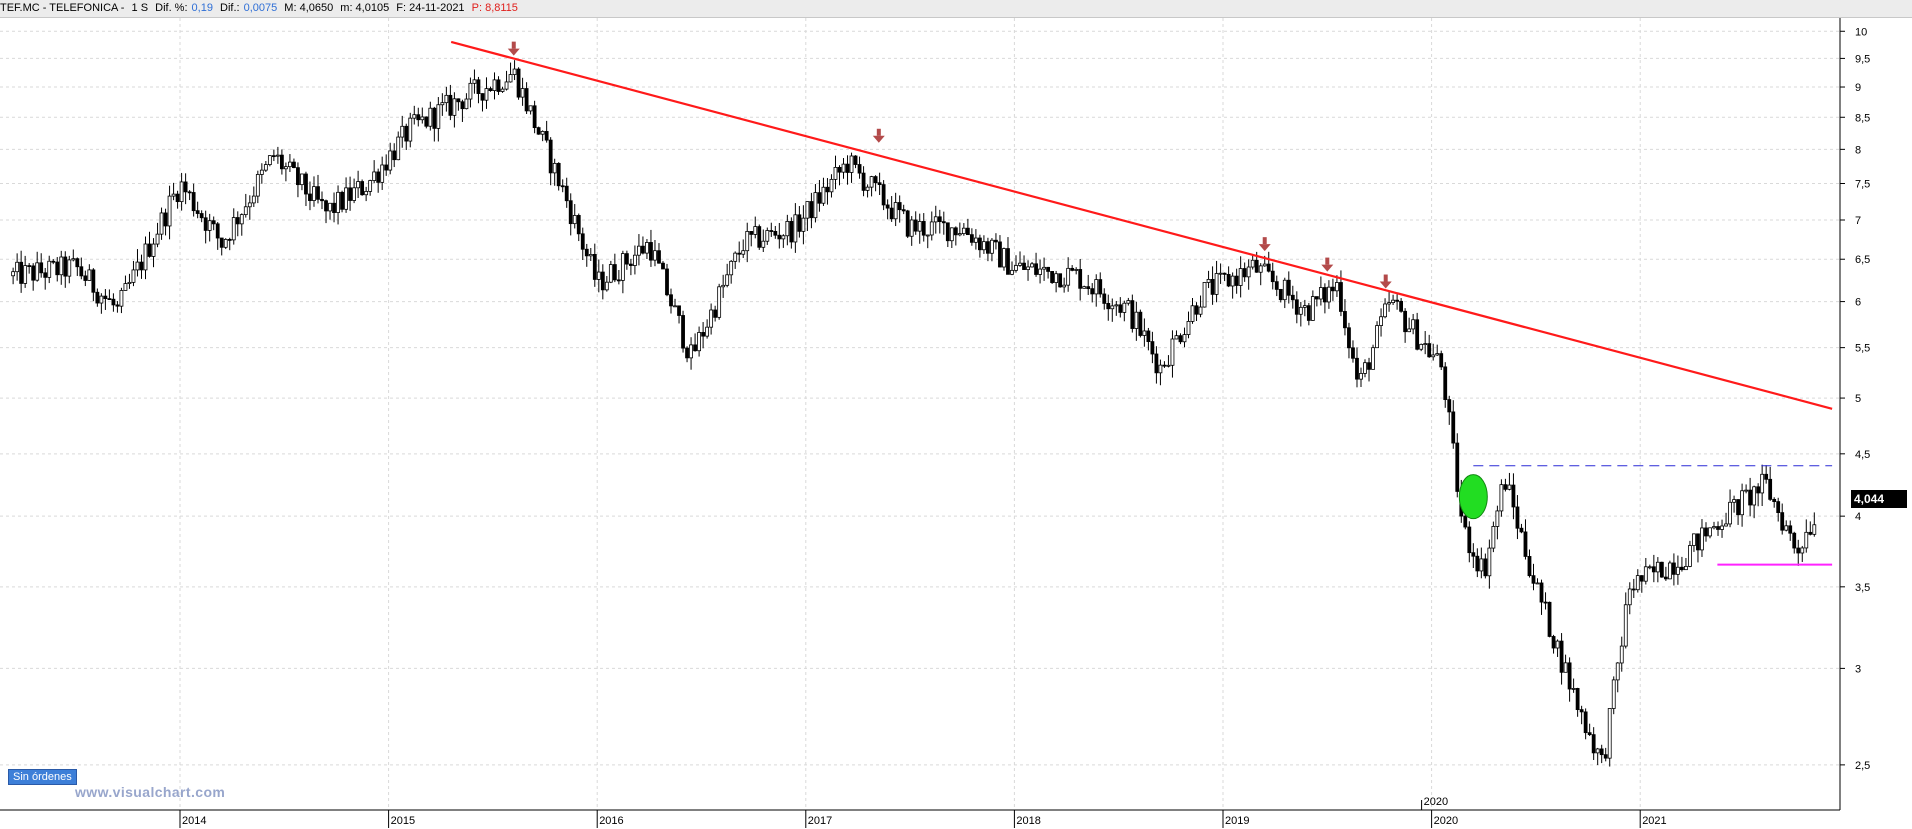 This screenshot has width=1912, height=829. I want to click on dif-label: Dif.:, so click(230, 8).